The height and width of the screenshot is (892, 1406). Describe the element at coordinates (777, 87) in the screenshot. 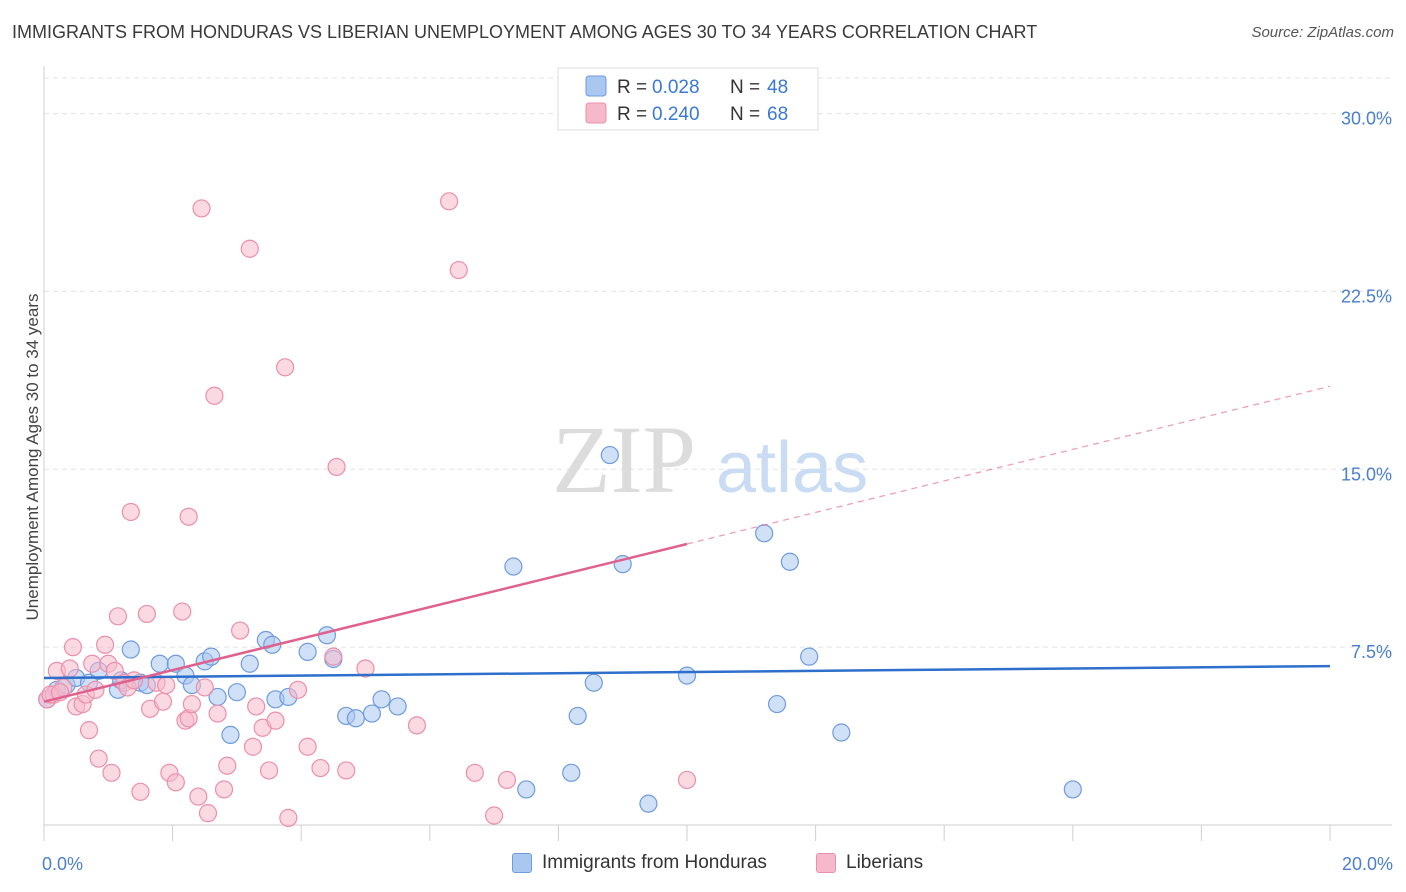

I see `stats-legend-n-value-blue: 48` at that location.